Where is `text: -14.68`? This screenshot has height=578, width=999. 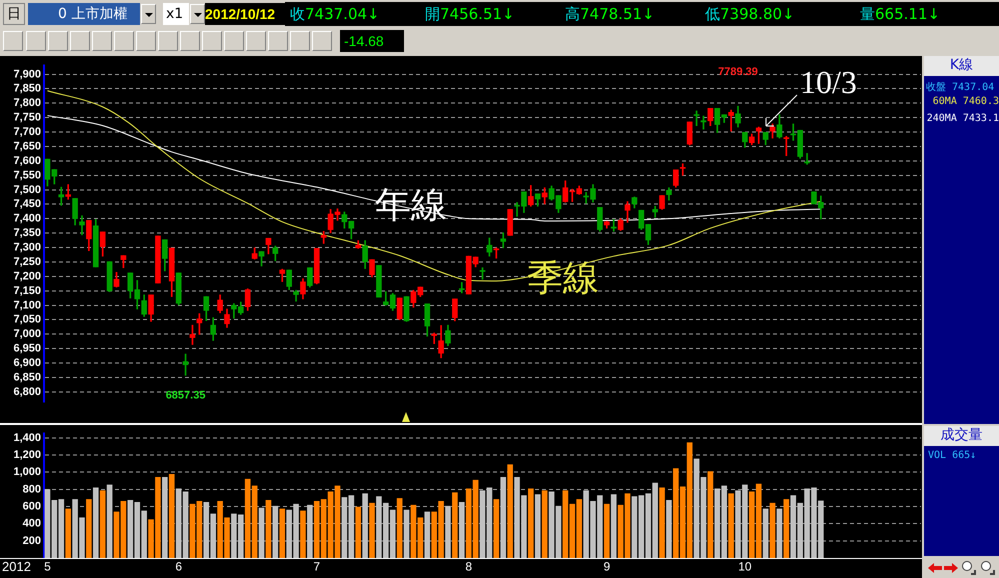
text: -14.68 is located at coordinates (372, 41).